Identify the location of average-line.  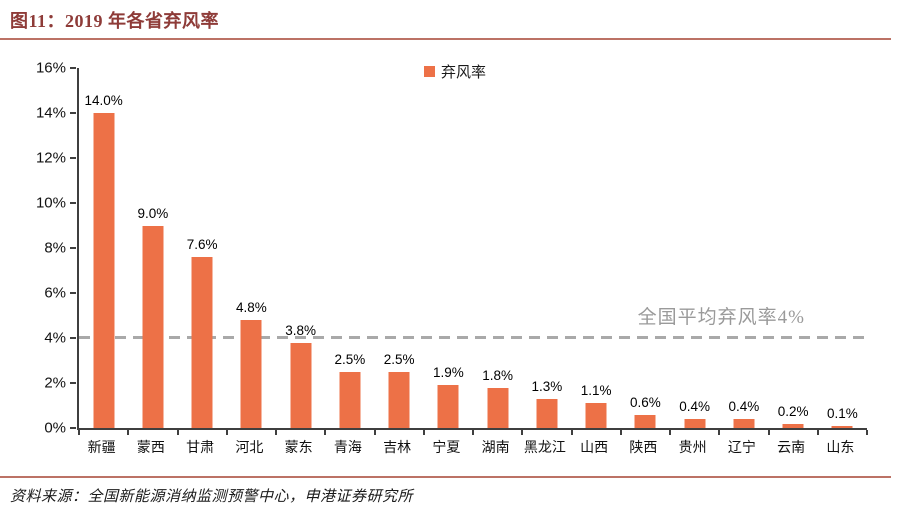
(473, 337).